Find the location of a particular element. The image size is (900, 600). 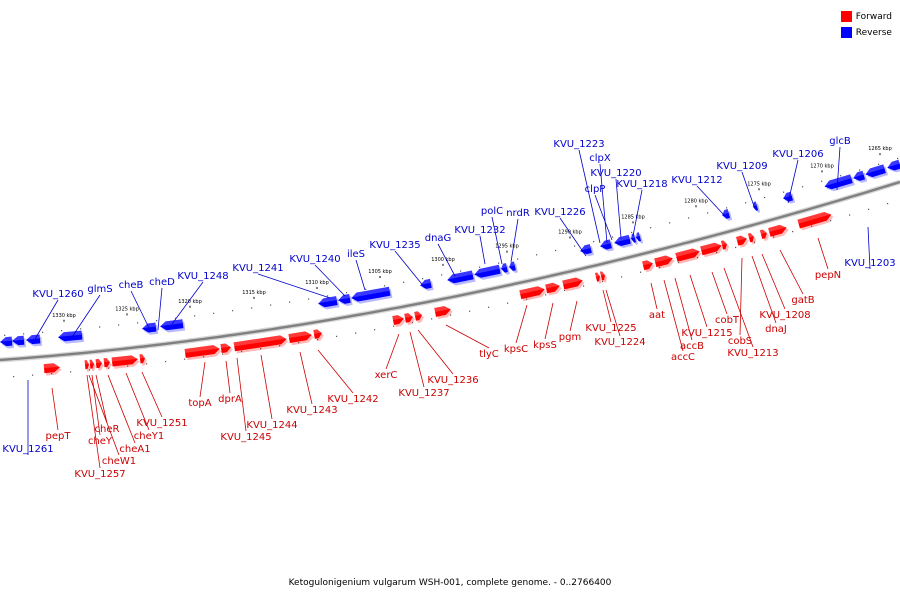

reverse-gene-label: KVU_1203 is located at coordinates (869, 263).